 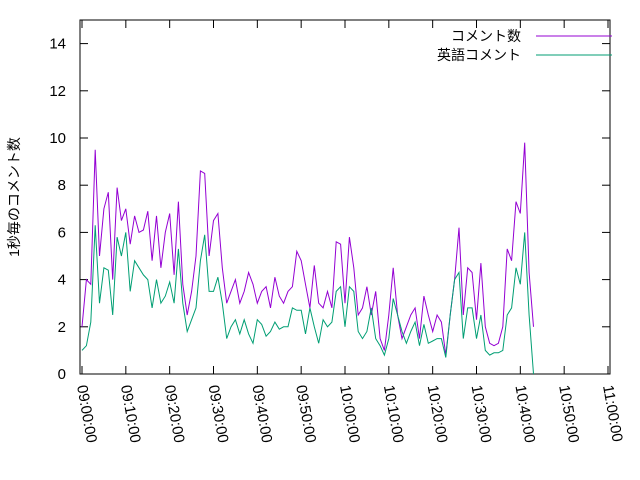 I want to click on legend-label-0: コメント数, so click(x=486, y=36).